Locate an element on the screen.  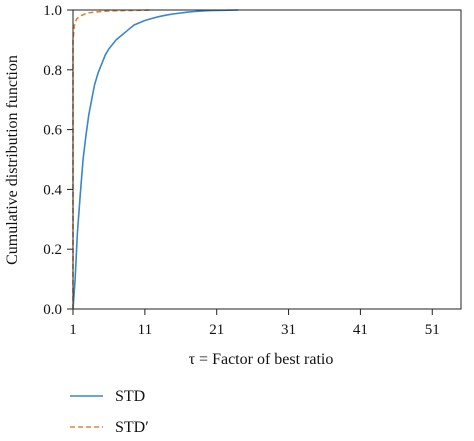
y-tick-label: 0.8 is located at coordinates (52, 71).